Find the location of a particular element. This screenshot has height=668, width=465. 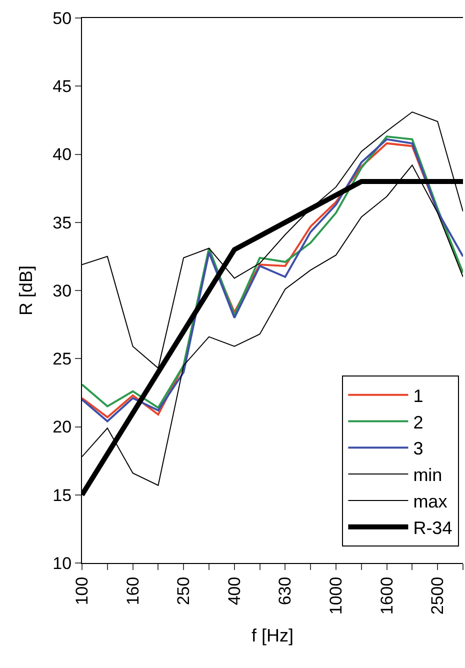

y-axis-title: R [dB] is located at coordinates (26, 290).